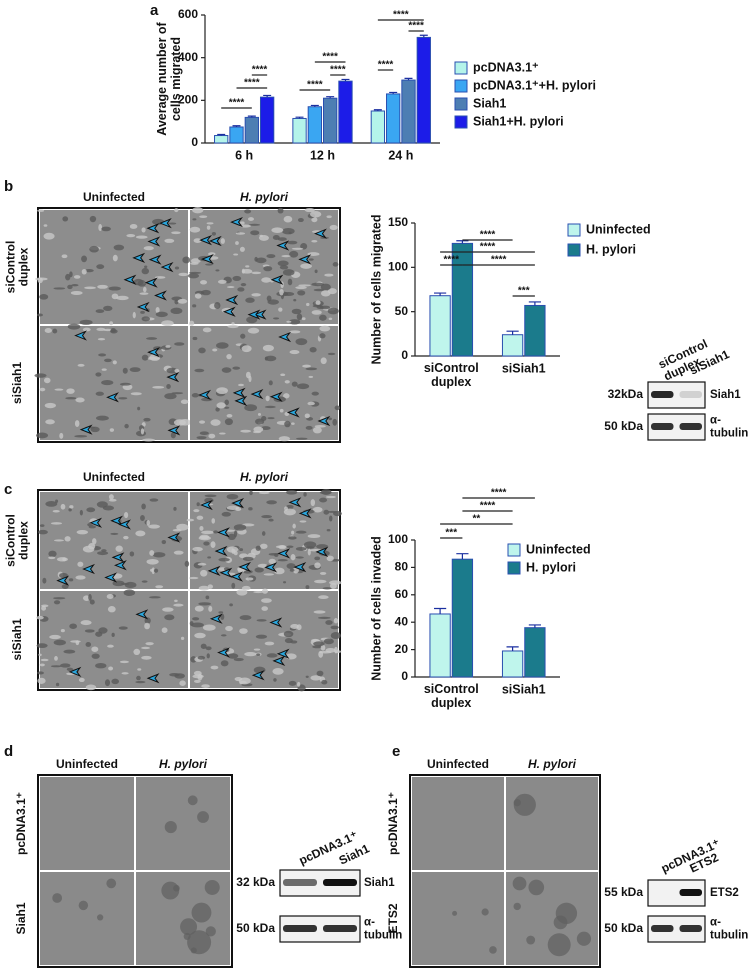  What do you see at coordinates (393, 823) in the screenshot?
I see `row-label: pcDNA3.1⁺` at bounding box center [393, 823].